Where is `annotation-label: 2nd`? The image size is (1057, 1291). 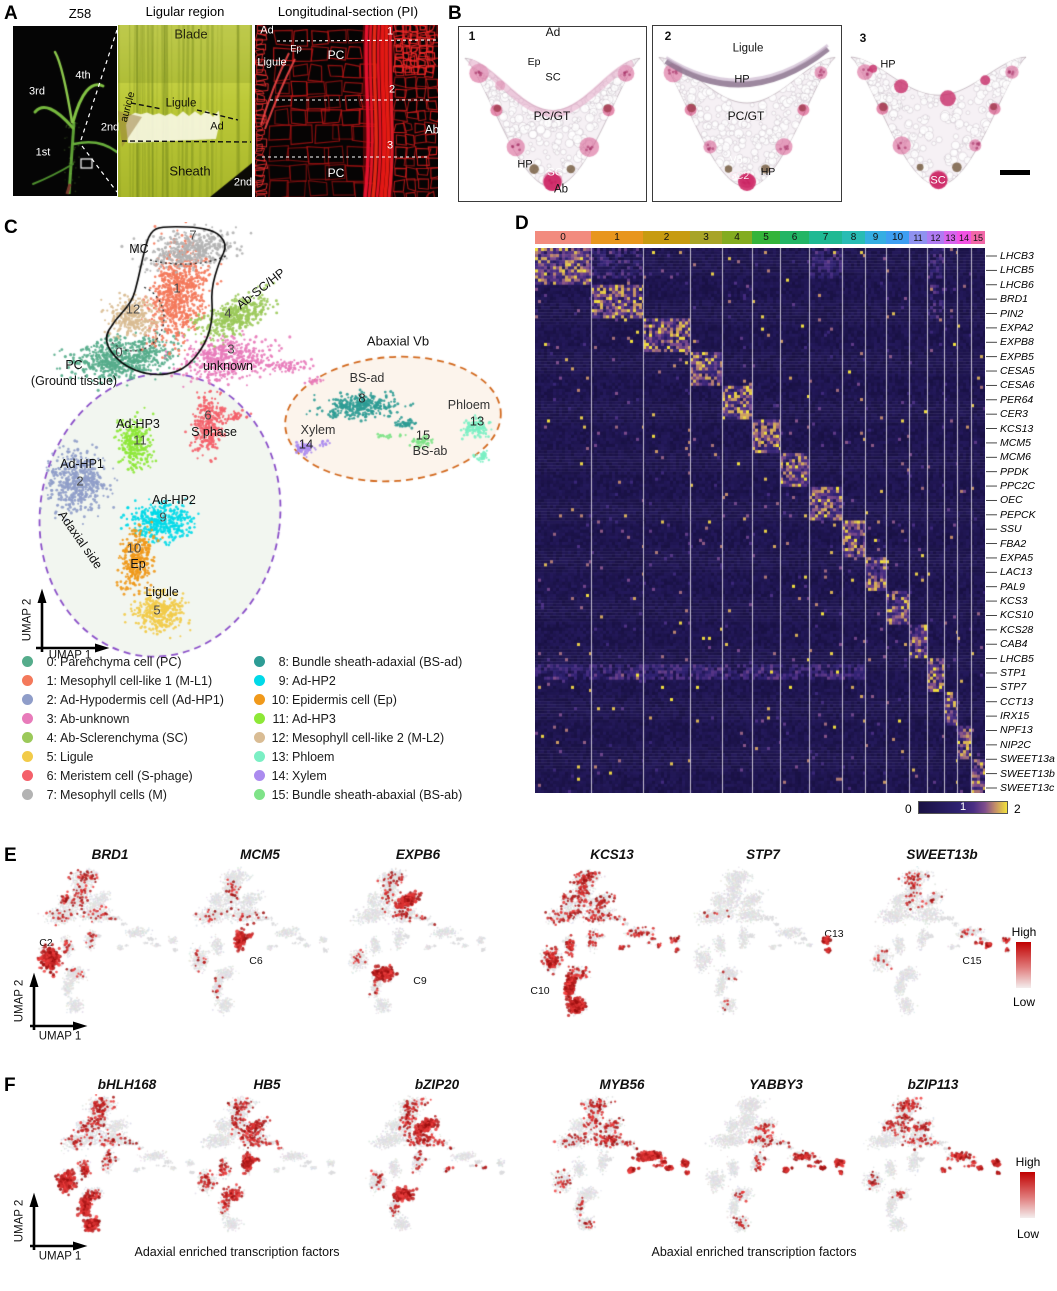
annotation-label: 2nd is located at coordinates (243, 182).